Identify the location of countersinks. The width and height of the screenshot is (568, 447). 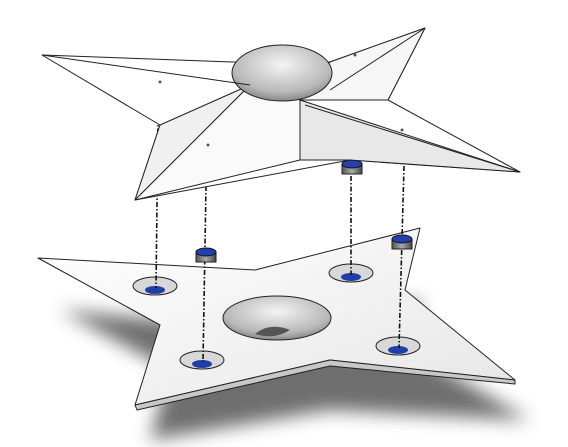
(276, 316).